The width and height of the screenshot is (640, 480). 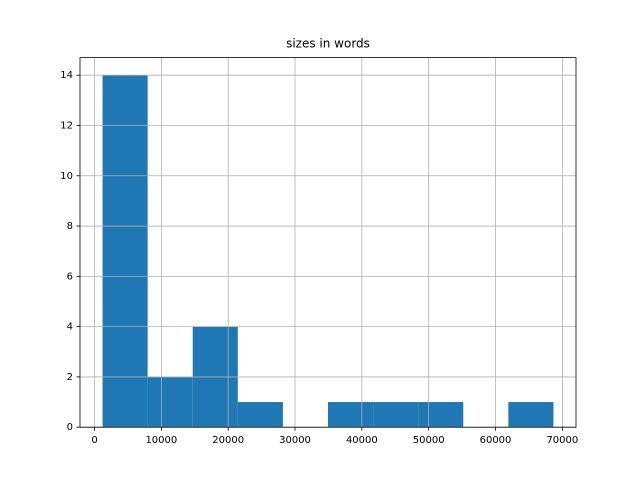 What do you see at coordinates (429, 440) in the screenshot?
I see `x-tick-label: 50000` at bounding box center [429, 440].